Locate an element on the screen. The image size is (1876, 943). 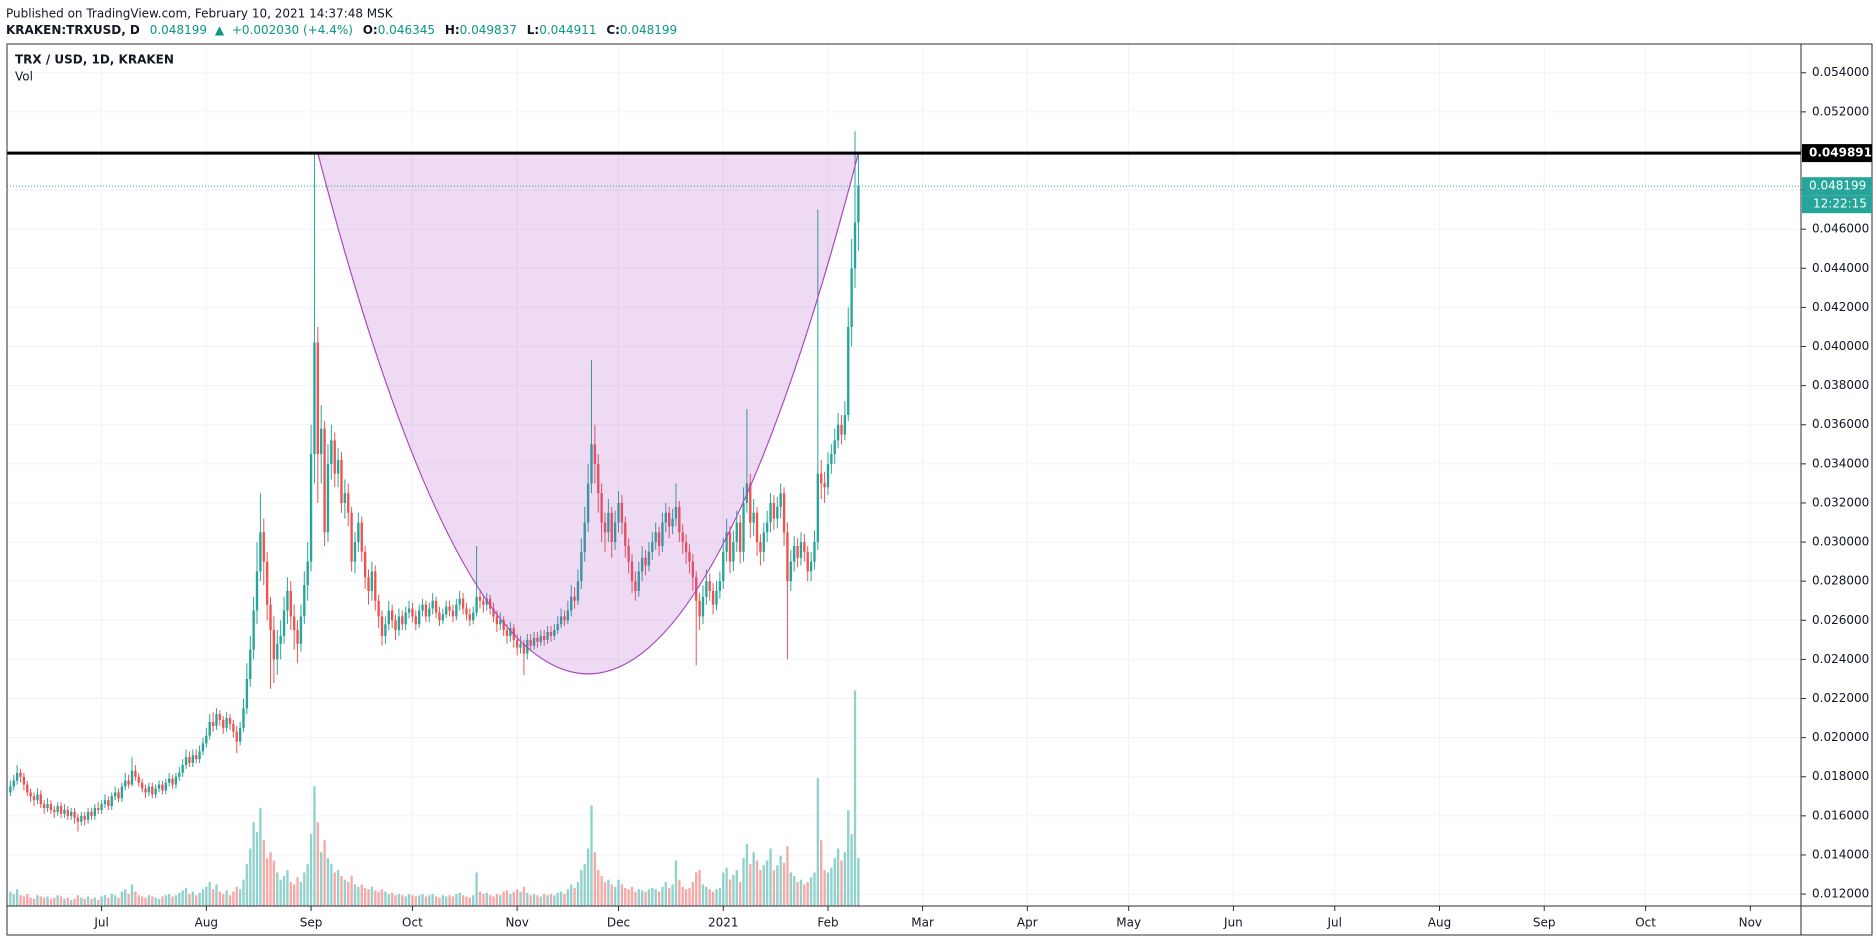
x-tick-label: Sep is located at coordinates (1544, 923).